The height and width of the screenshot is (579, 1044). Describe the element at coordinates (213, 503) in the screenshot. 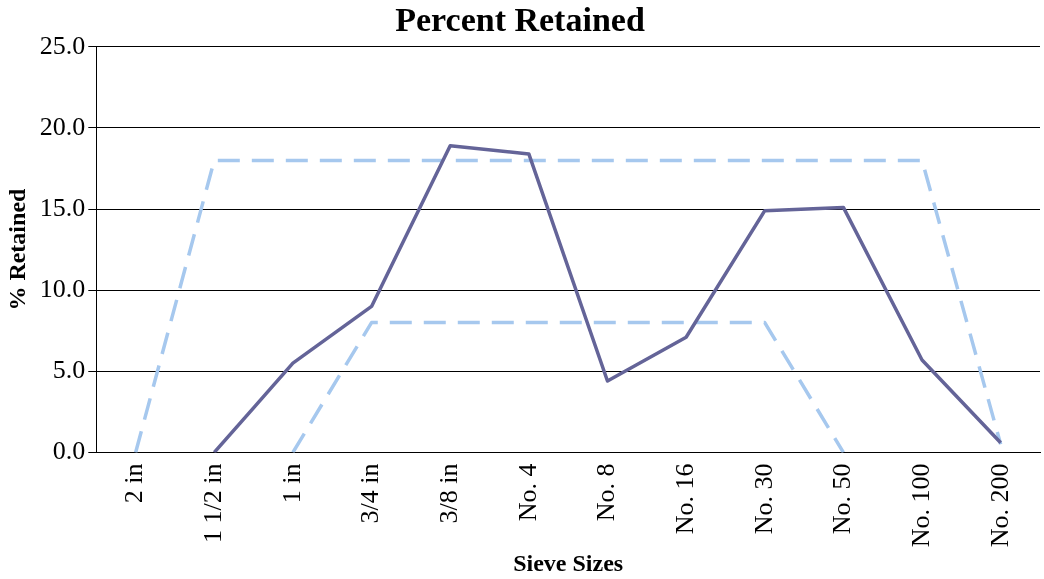

I see `x-tick-label: 1 1/2 in` at that location.